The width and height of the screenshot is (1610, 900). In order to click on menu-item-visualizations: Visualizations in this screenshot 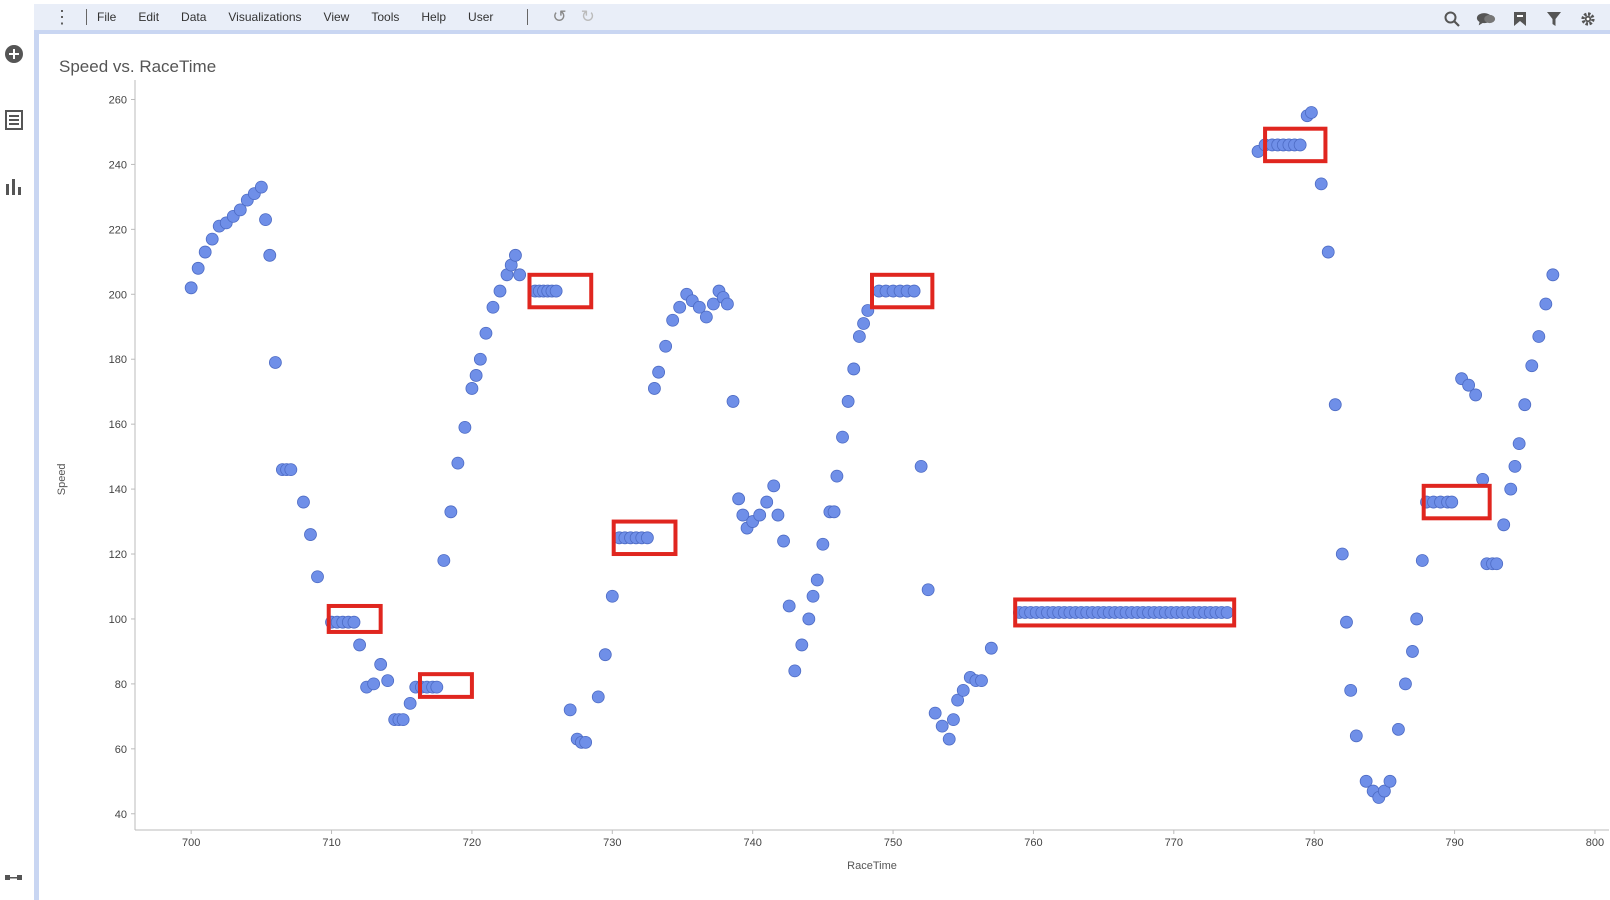, I will do `click(265, 17)`.